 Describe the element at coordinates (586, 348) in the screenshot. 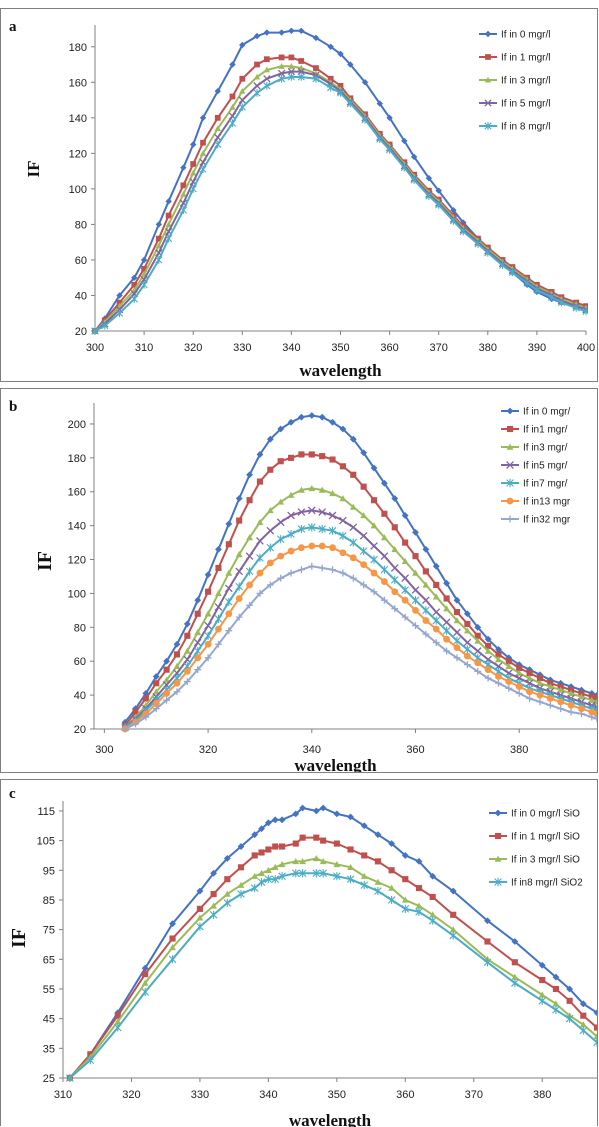

I see `x-tick-label: 400` at that location.